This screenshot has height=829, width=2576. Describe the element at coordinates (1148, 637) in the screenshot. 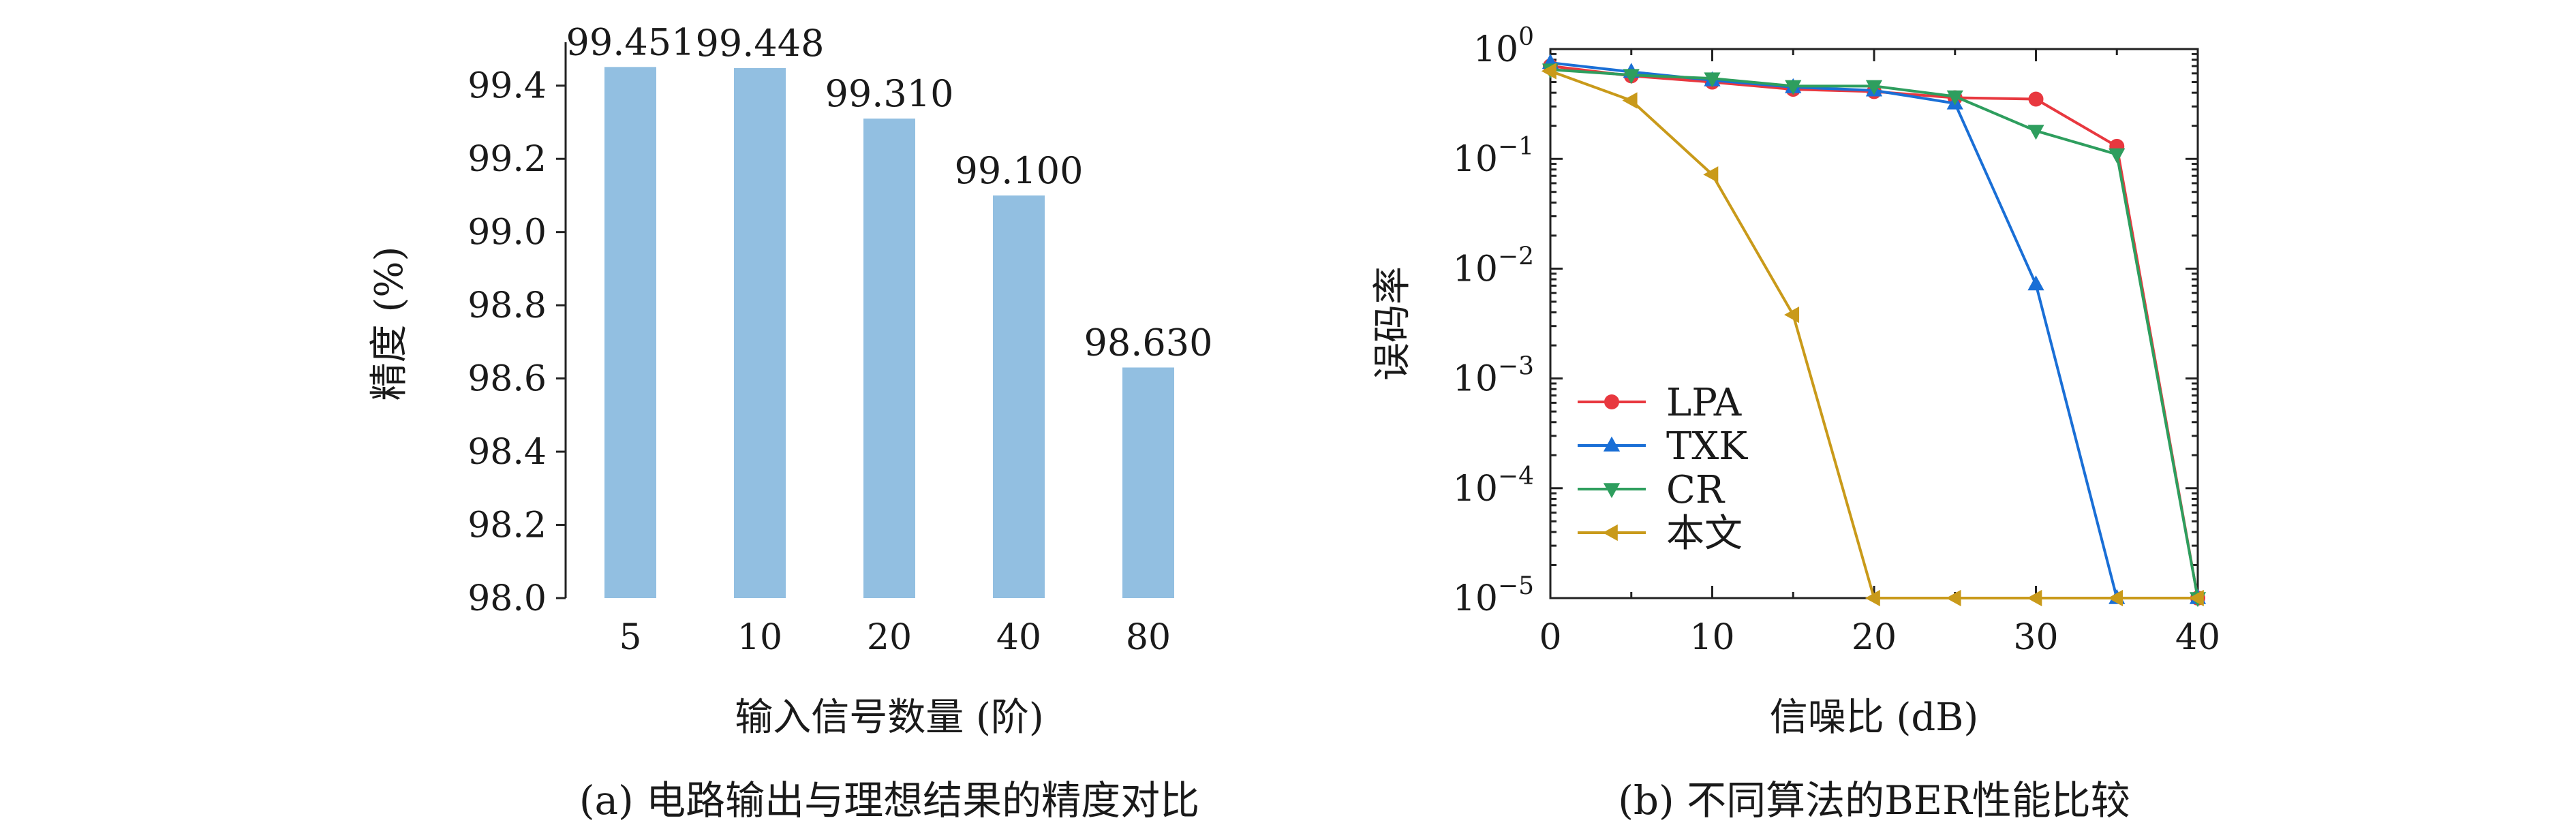

I see `x-tick-label: 80` at that location.